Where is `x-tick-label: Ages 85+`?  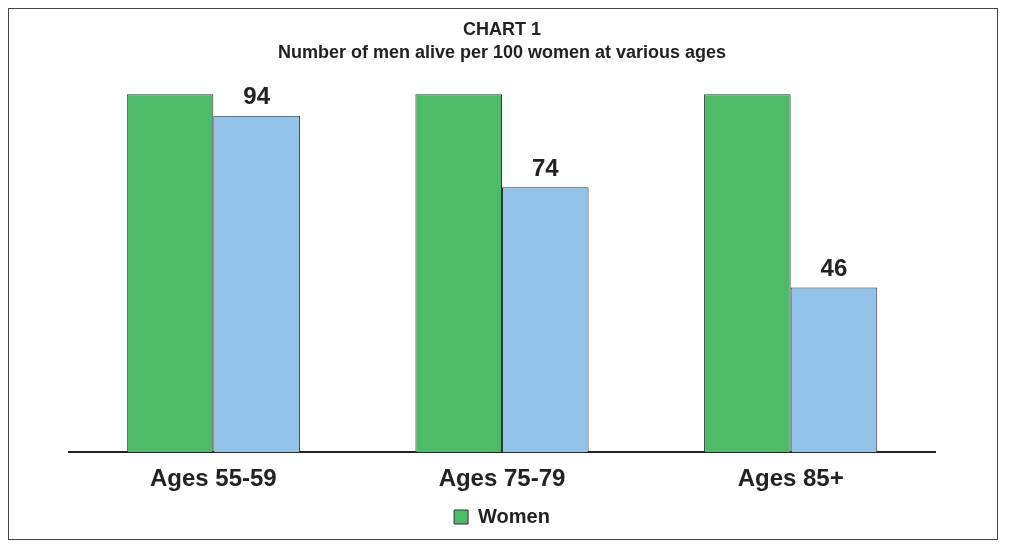 x-tick-label: Ages 85+ is located at coordinates (790, 478).